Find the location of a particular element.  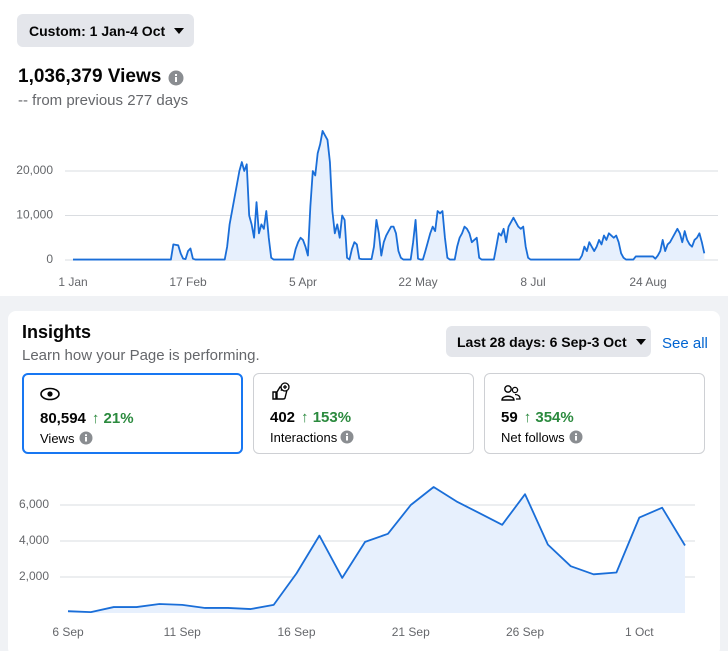

see-all-link: See all is located at coordinates (685, 343).